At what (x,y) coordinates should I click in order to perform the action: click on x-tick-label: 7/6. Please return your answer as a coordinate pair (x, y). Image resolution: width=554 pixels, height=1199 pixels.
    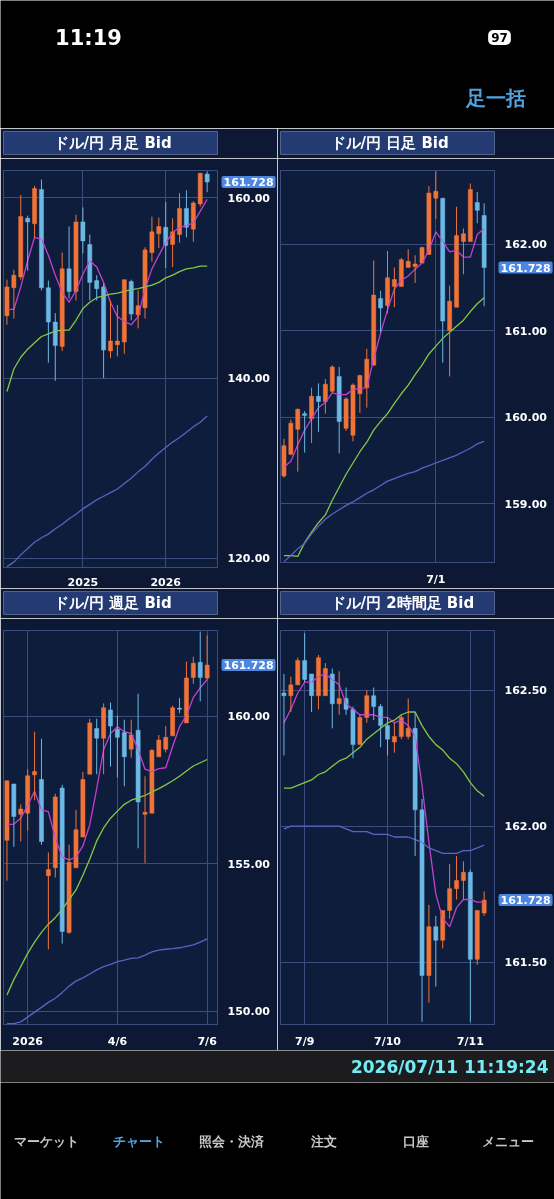
    Looking at the image, I should click on (207, 1041).